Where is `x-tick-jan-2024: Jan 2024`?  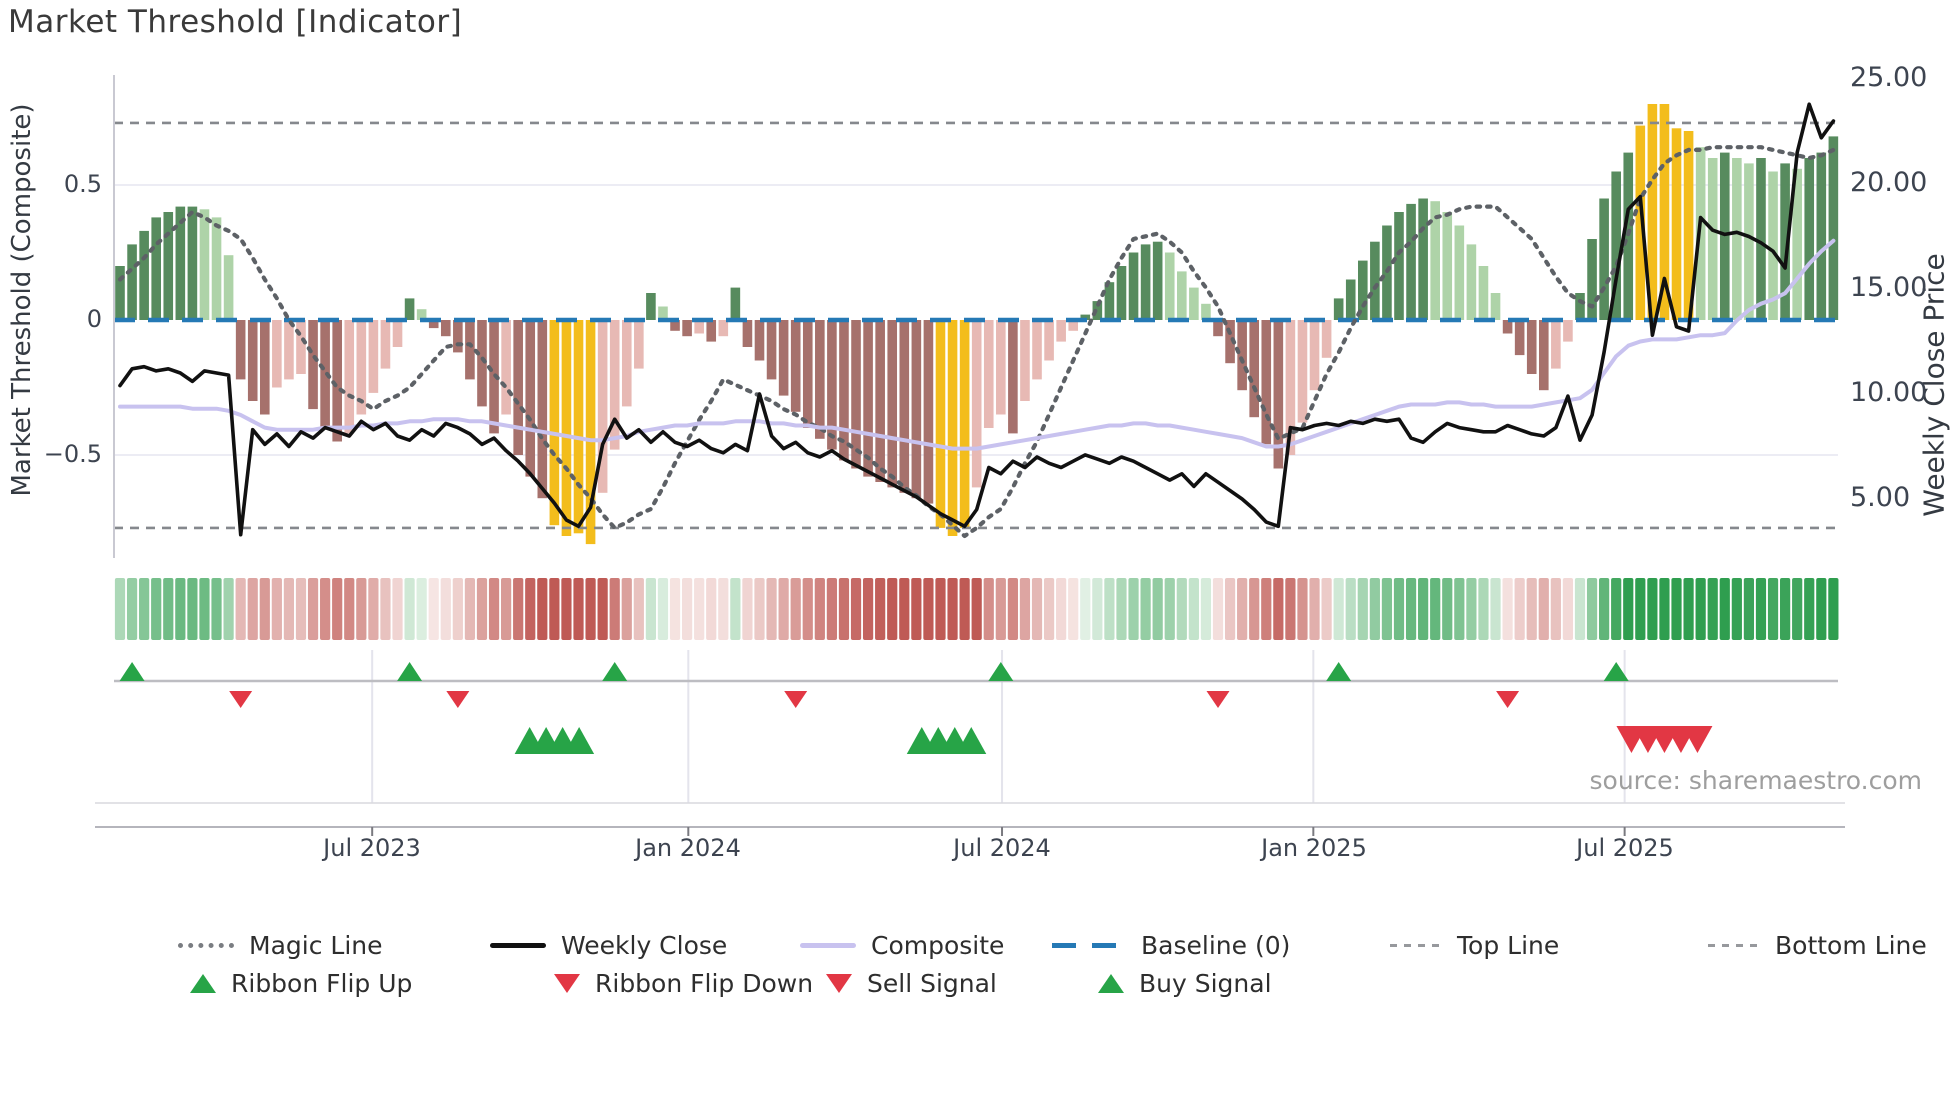
x-tick-jan-2024: Jan 2024 is located at coordinates (688, 848).